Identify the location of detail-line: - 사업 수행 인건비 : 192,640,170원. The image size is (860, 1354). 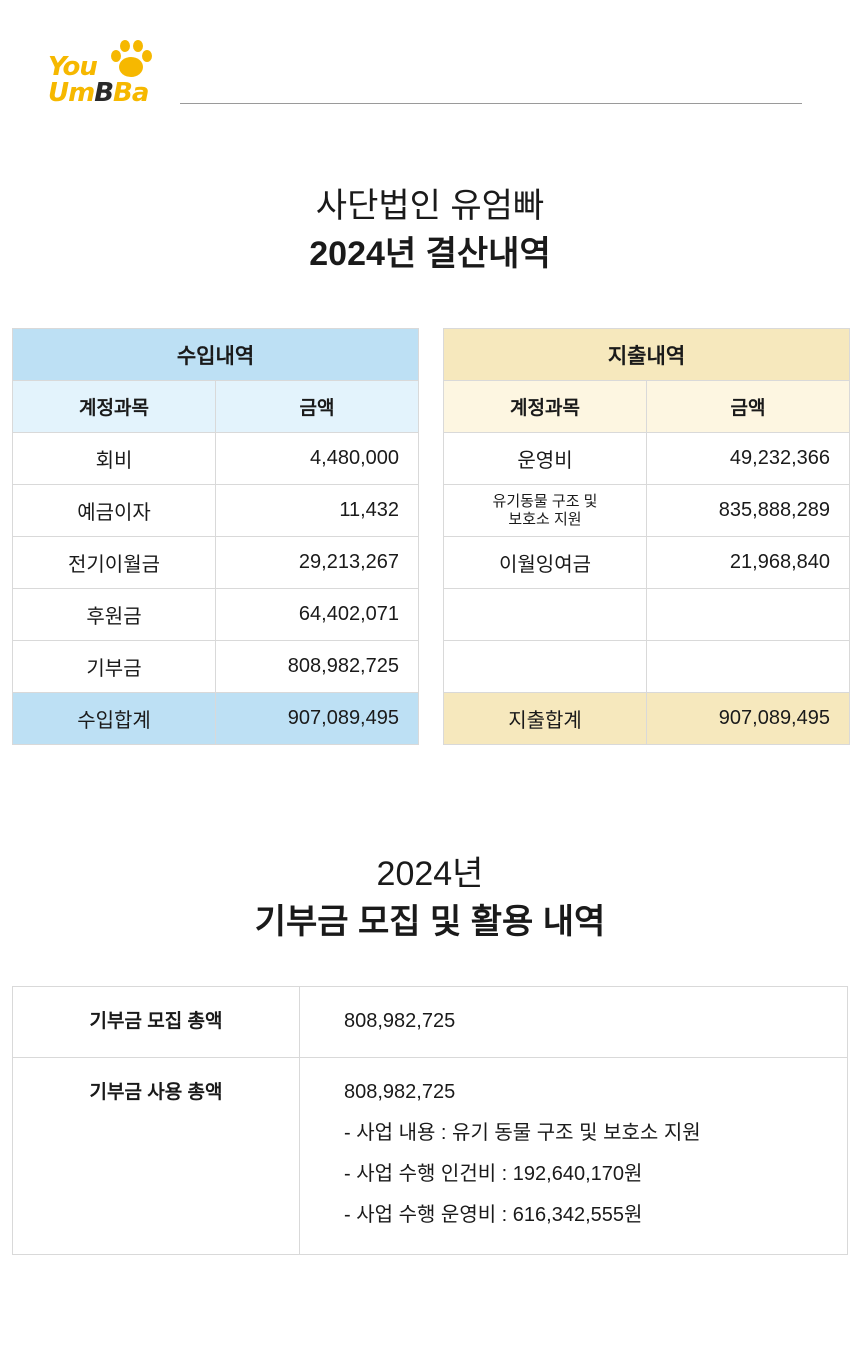
(493, 1174).